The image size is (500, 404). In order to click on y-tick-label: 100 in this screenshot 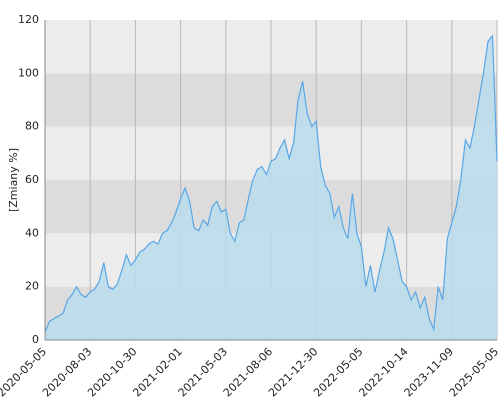, I will do `click(28, 72)`.